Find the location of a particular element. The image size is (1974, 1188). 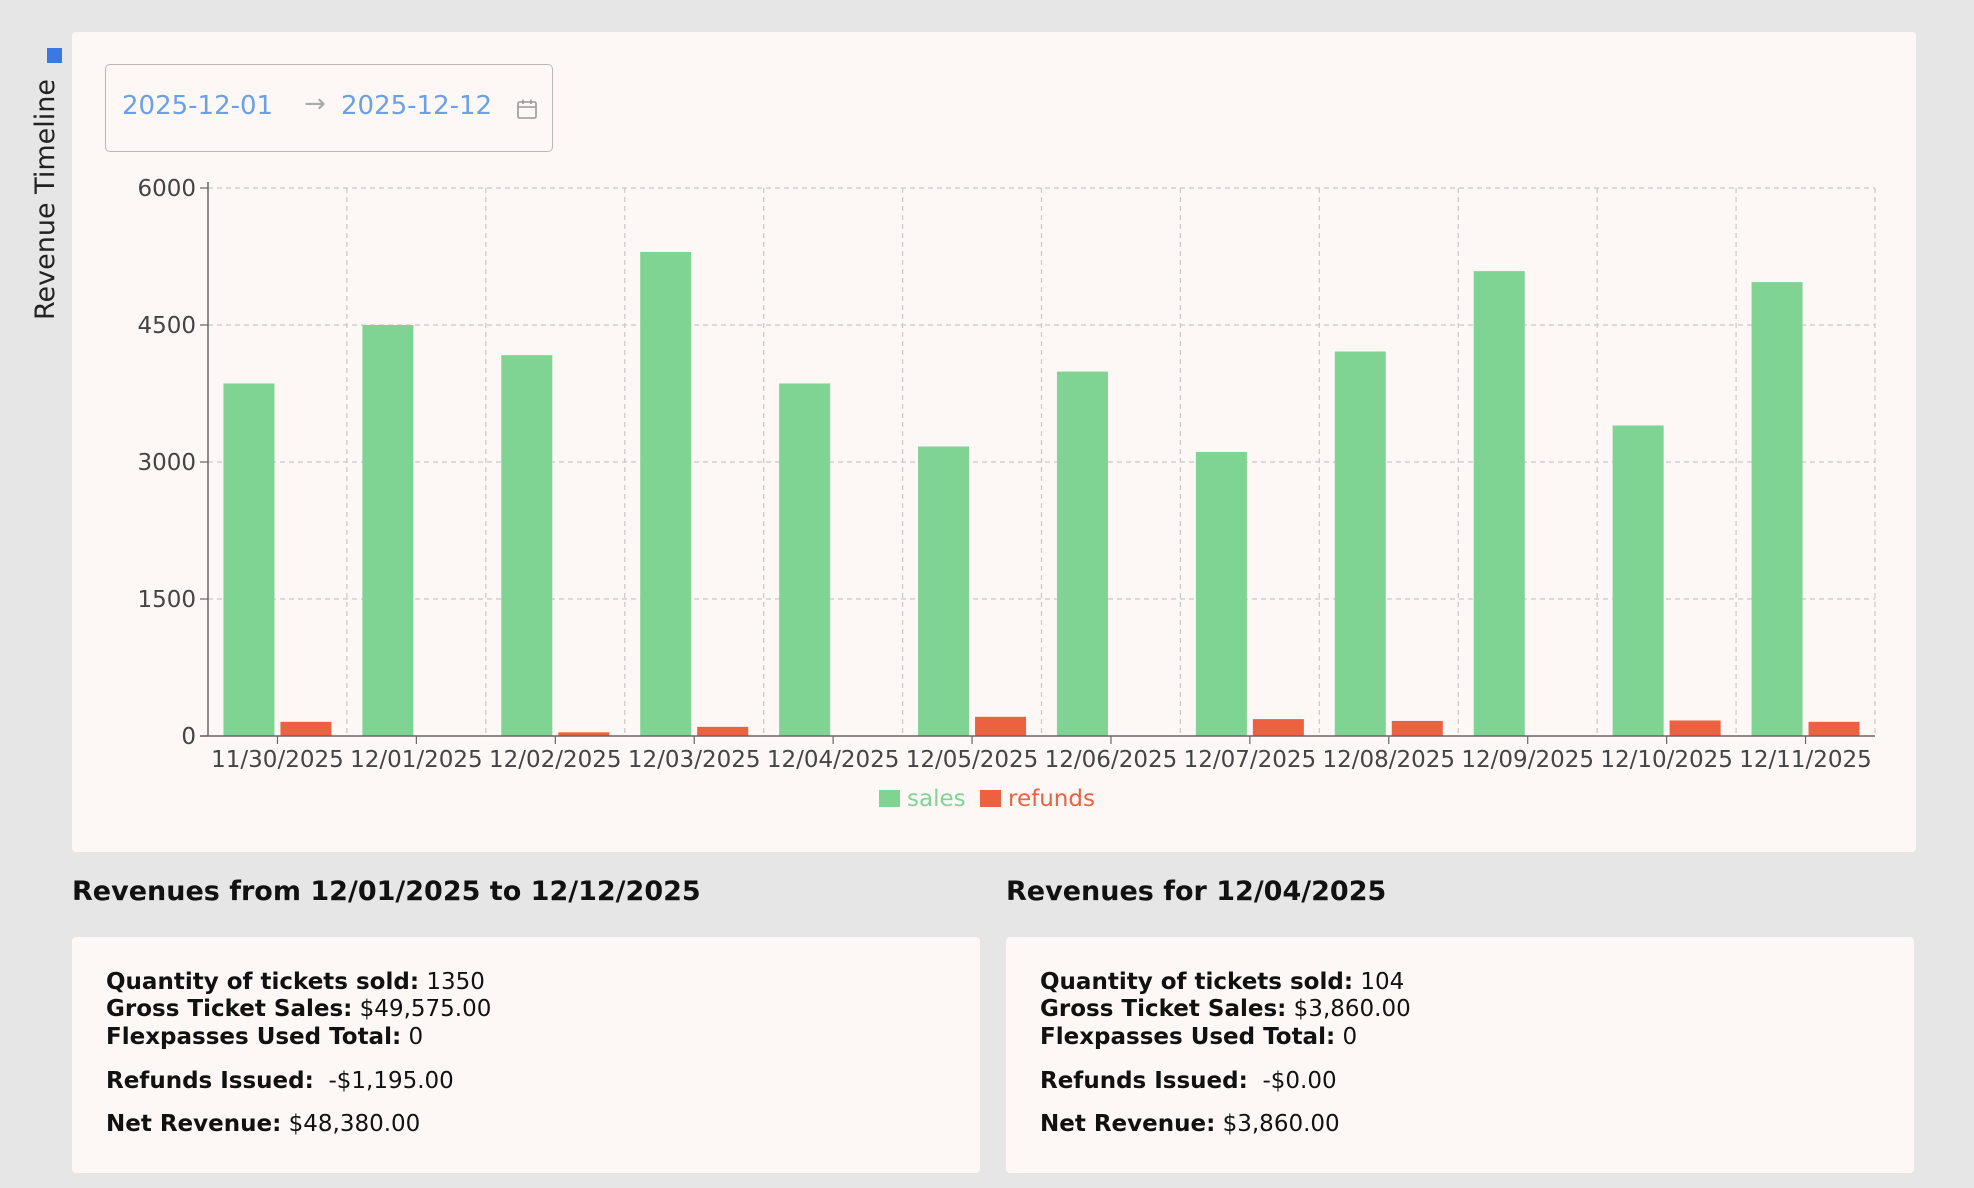

y-tick-label: 4500 is located at coordinates (166, 326).